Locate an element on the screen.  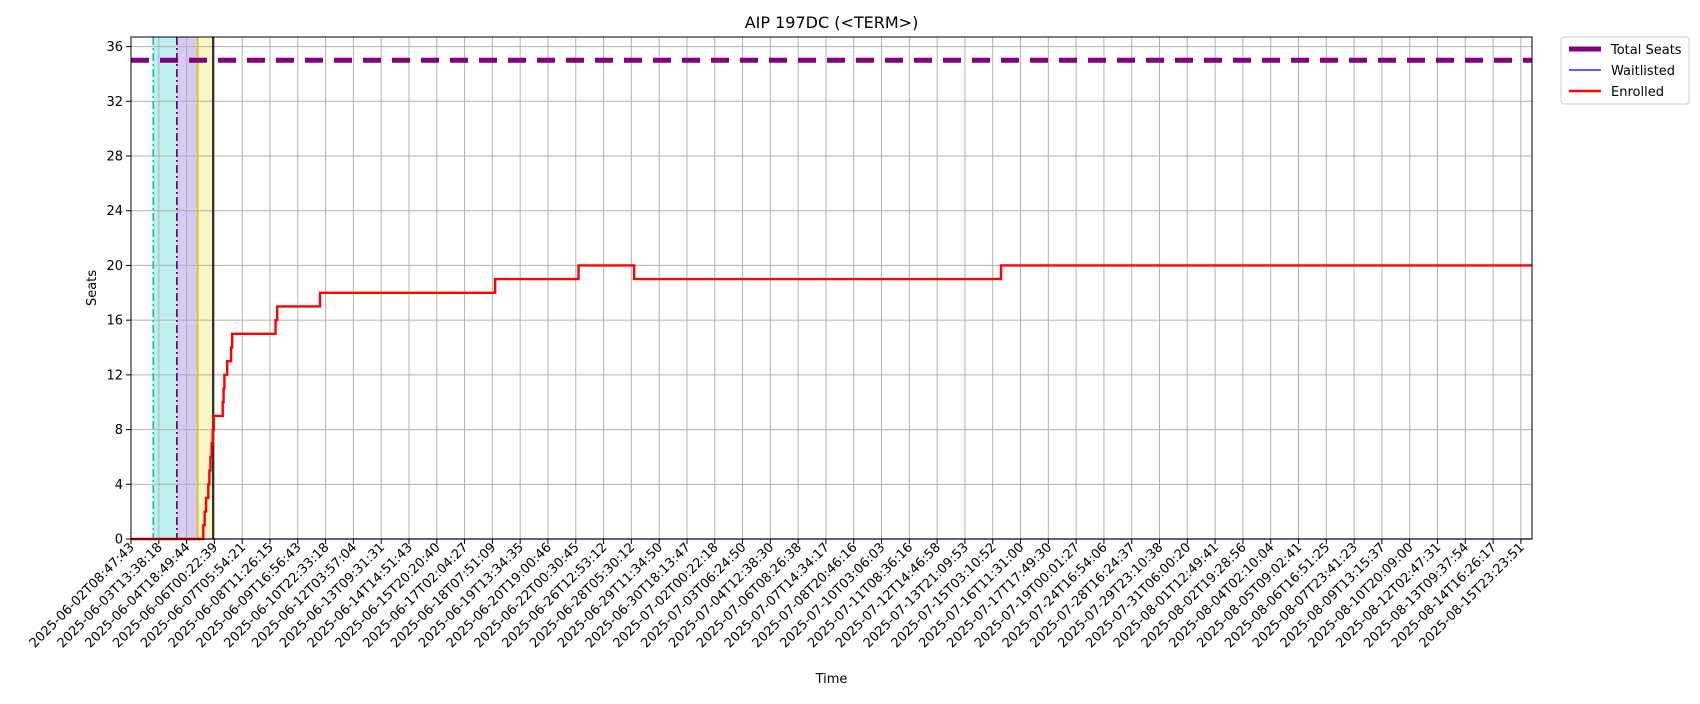
legend-label: Total Seats is located at coordinates (1646, 50).